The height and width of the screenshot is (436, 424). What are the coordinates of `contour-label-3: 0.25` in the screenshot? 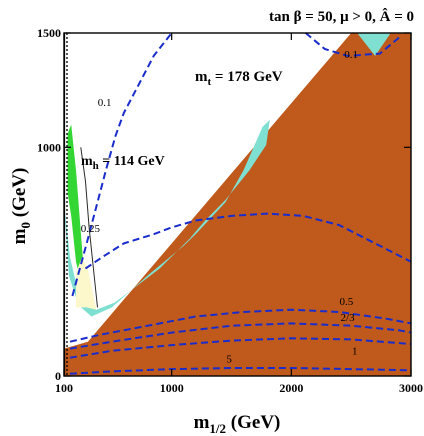 It's located at (91, 229).